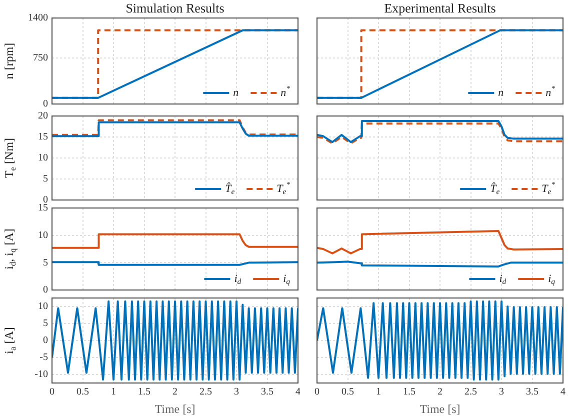 This screenshot has width=579, height=418. Describe the element at coordinates (38, 18) in the screenshot. I see `y-tick-label: 1400` at that location.